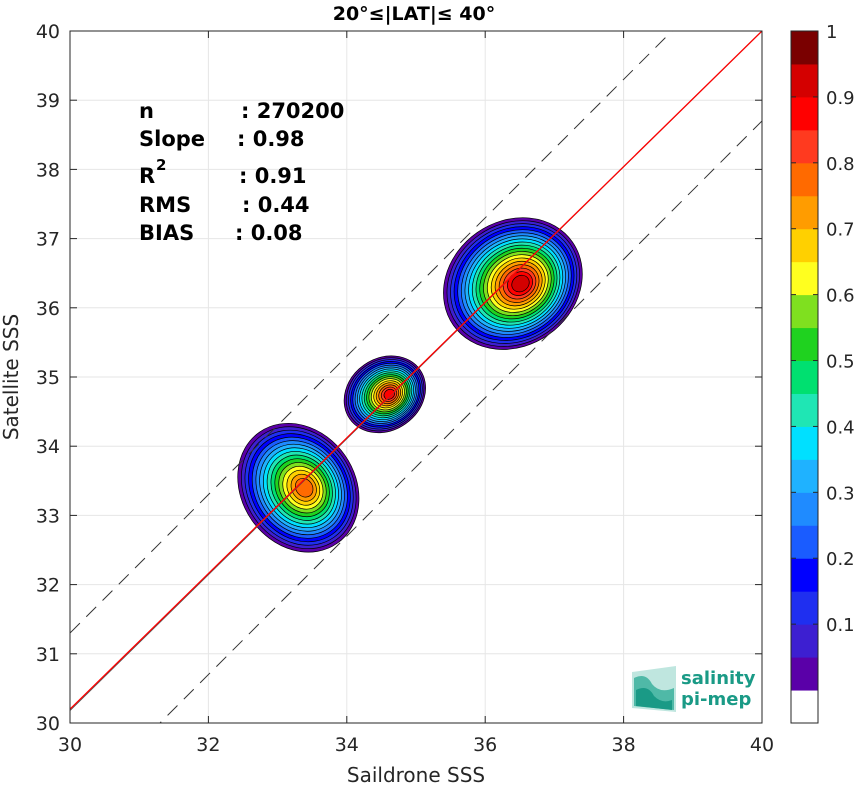 This screenshot has height=786, width=858. I want to click on stat-n-label: n, so click(146, 111).